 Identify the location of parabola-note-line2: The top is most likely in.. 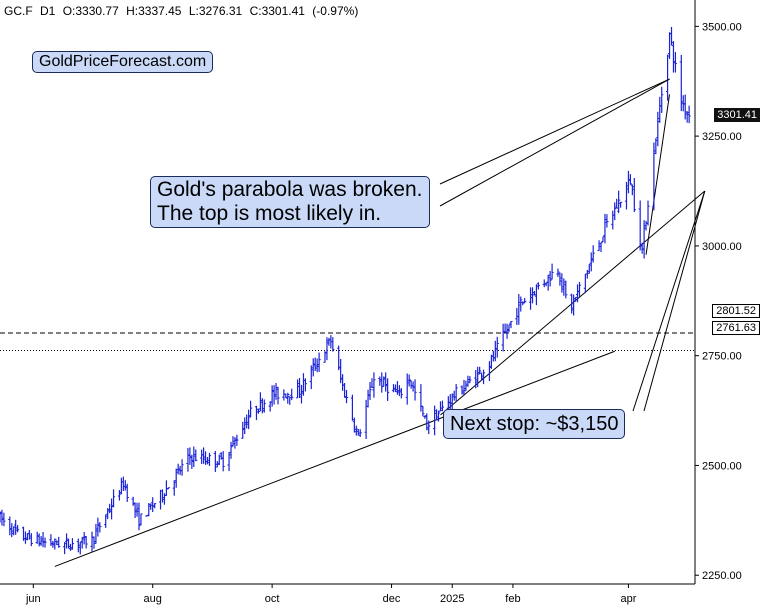
(269, 213).